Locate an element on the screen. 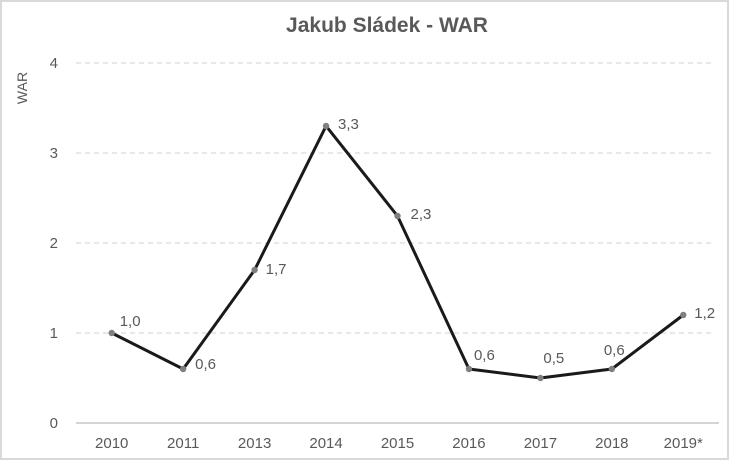  x-tick-label: 2014 is located at coordinates (325, 443).